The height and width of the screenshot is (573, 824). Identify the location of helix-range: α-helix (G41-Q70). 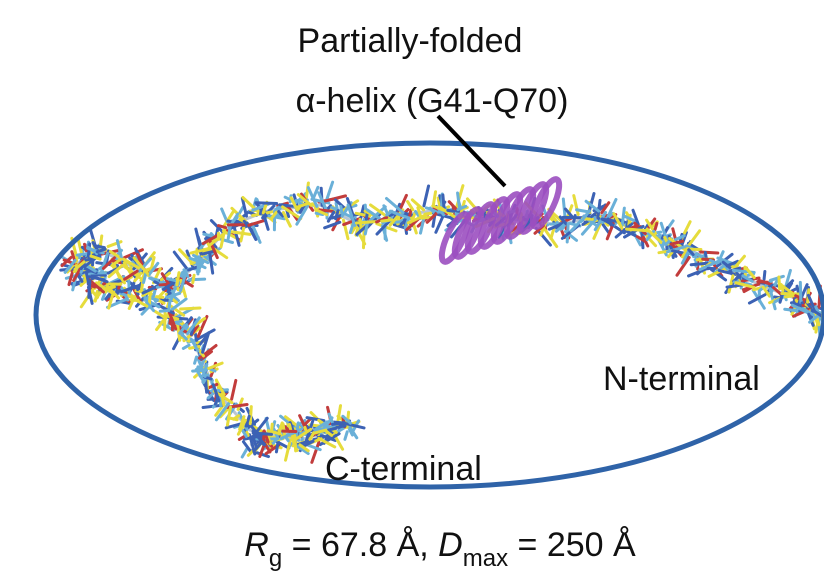
(432, 101).